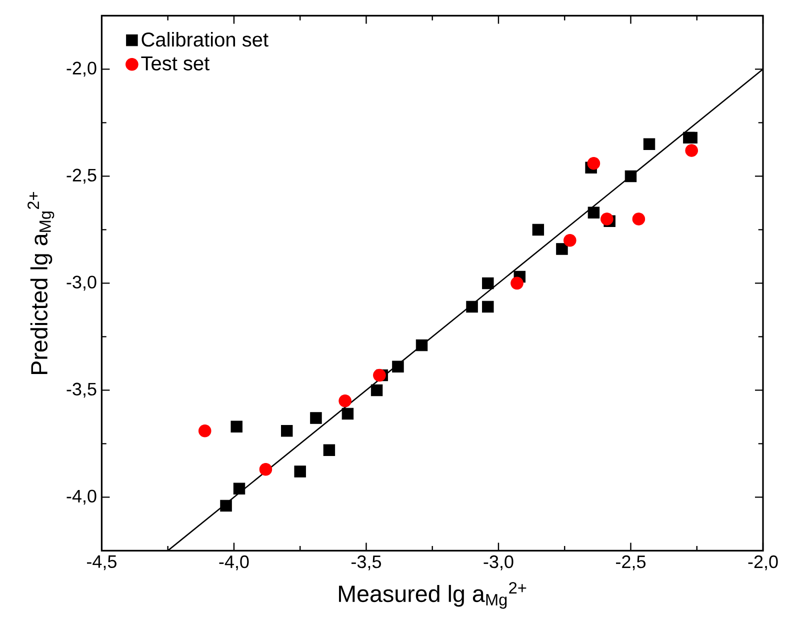 Image resolution: width=785 pixels, height=633 pixels. I want to click on x-tick-label: -2,0, so click(763, 562).